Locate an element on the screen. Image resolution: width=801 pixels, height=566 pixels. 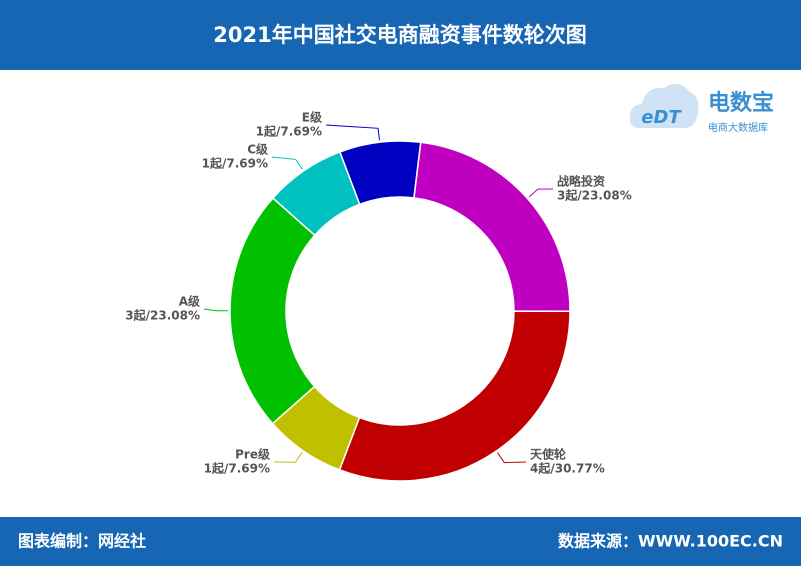
logo: eDT 电数宝 电商大数据库 is located at coordinates (701, 108).